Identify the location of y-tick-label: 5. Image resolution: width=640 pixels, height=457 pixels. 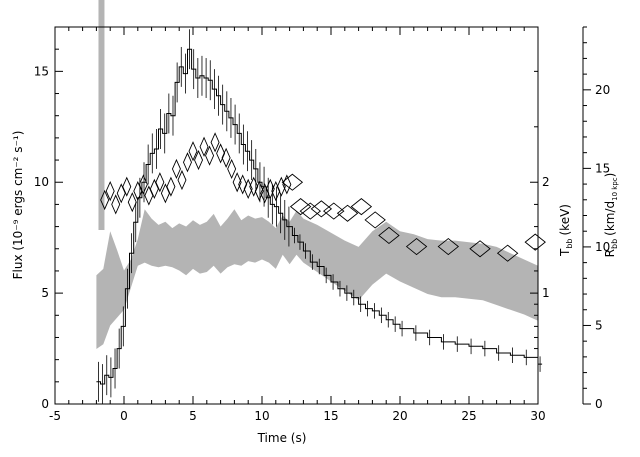
(45, 293).